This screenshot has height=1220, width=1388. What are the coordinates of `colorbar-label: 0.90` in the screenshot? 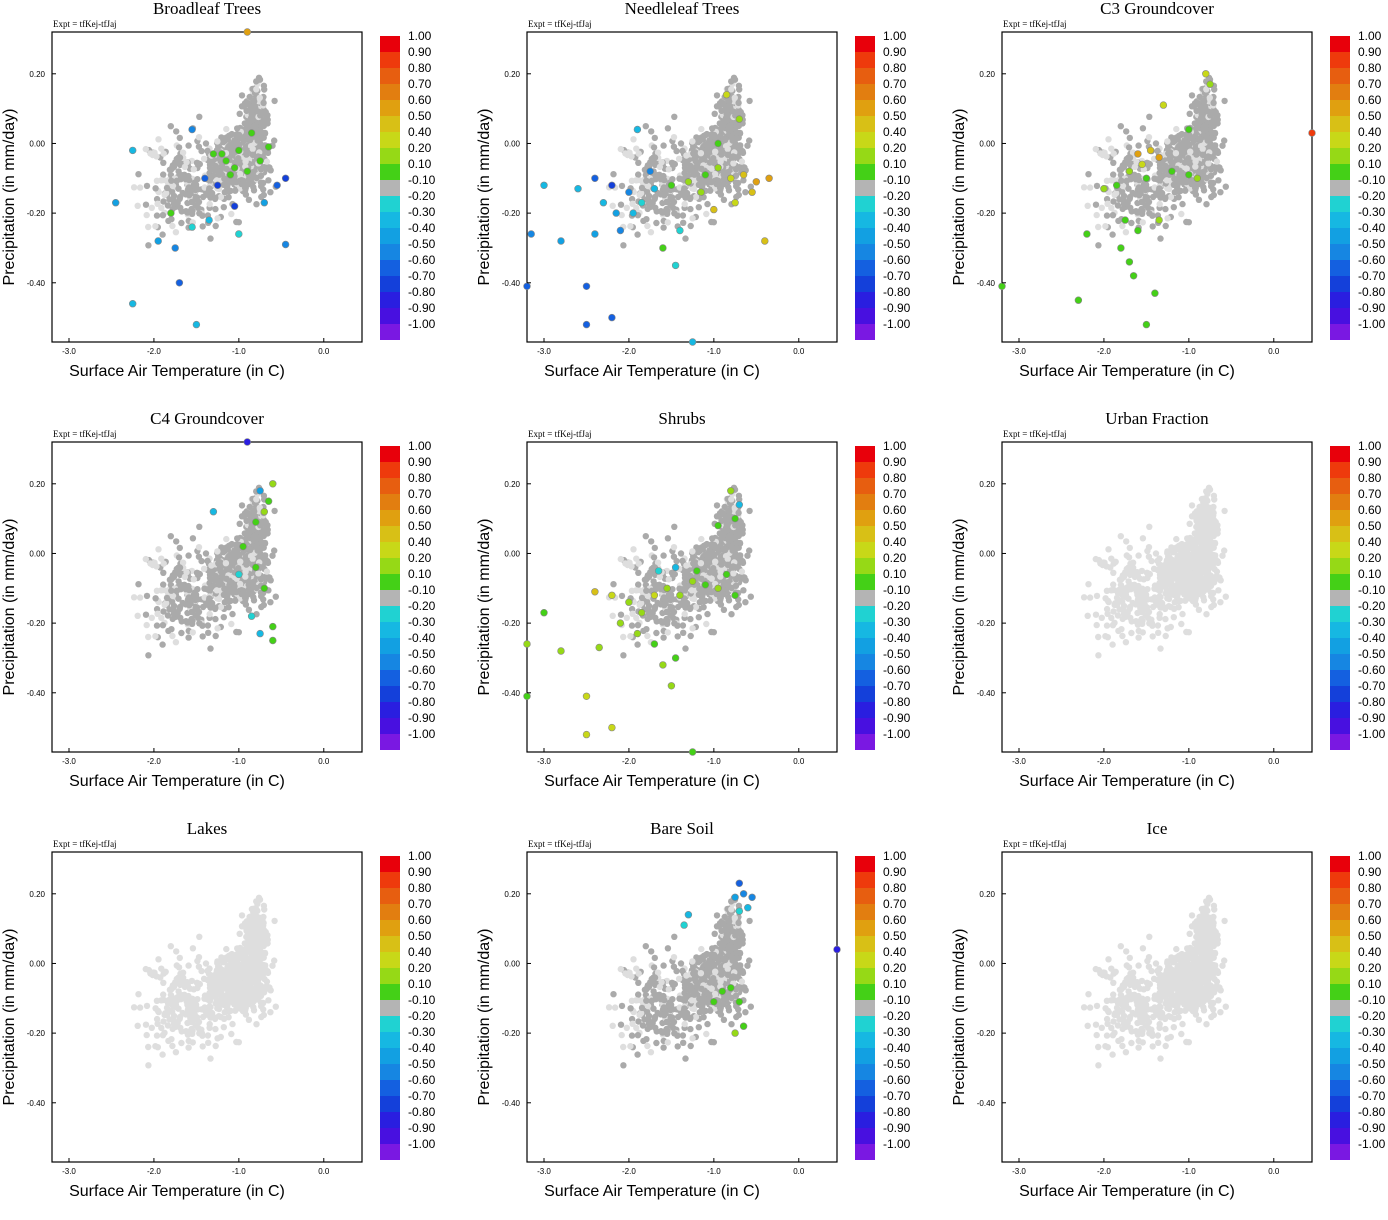 It's located at (895, 52).